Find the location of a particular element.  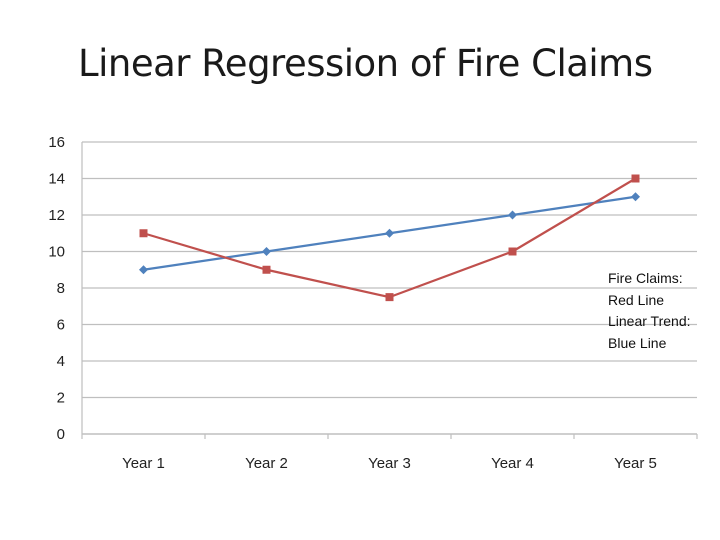

y-tick-label-14: 14 is located at coordinates (56, 179).